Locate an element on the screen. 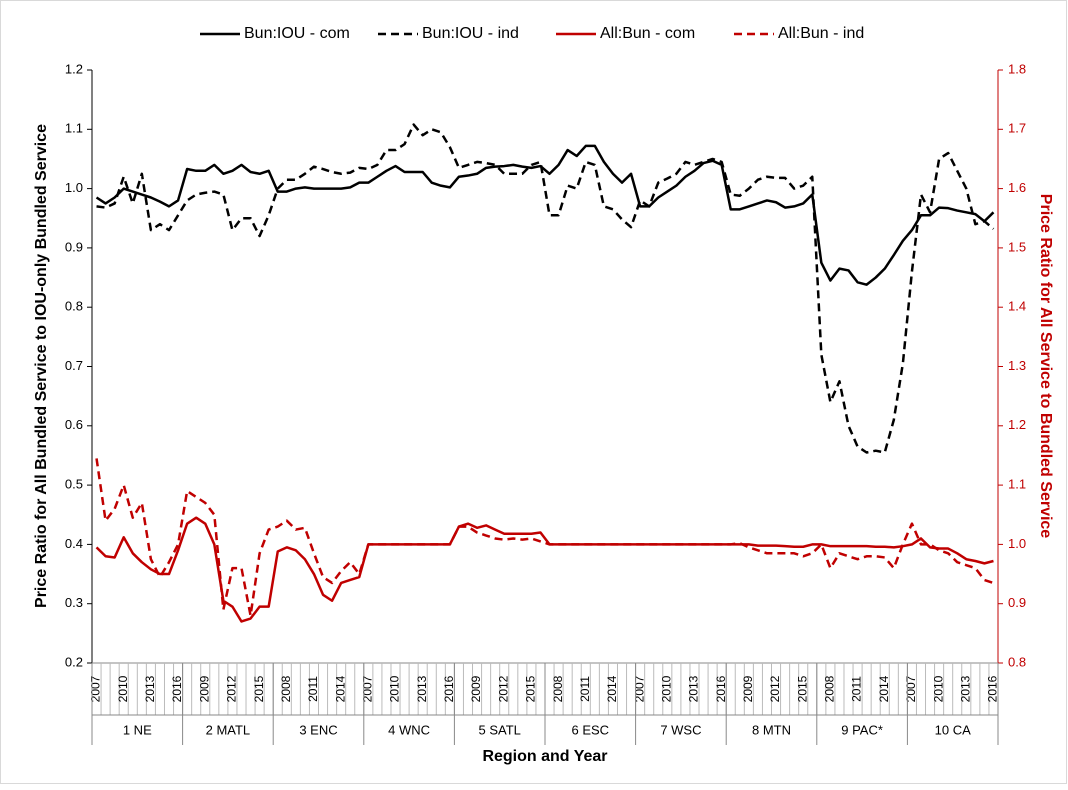 The height and width of the screenshot is (790, 1068). y-tick-label: 0.4 is located at coordinates (74, 543).